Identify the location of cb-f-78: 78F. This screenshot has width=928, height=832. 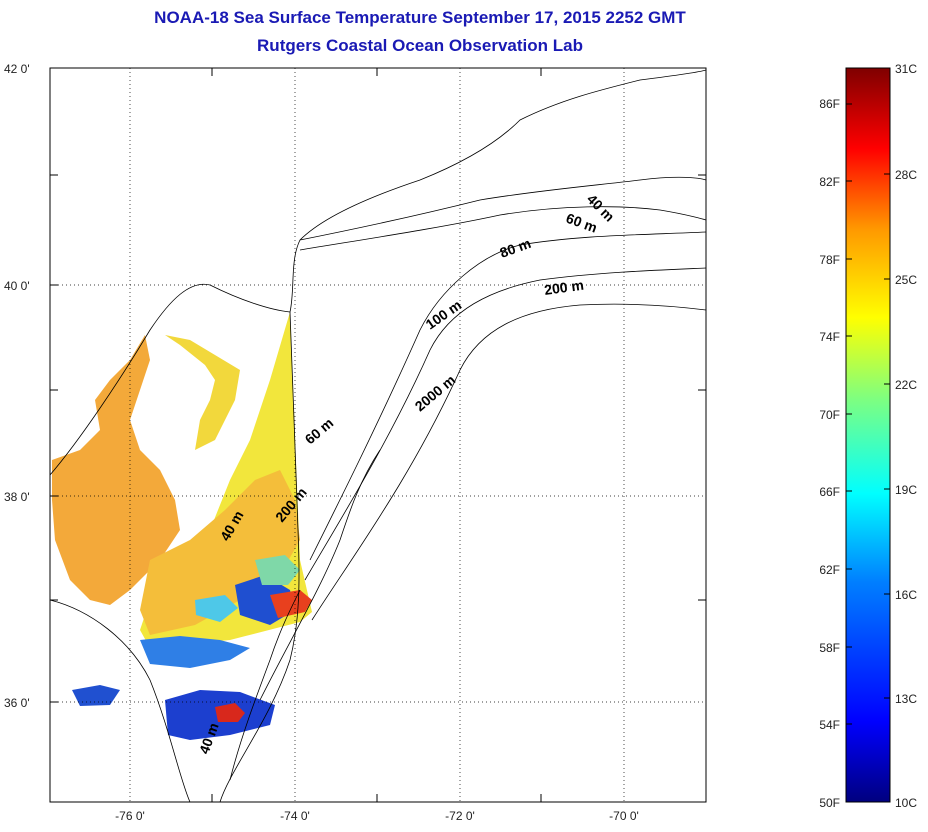
(829, 260).